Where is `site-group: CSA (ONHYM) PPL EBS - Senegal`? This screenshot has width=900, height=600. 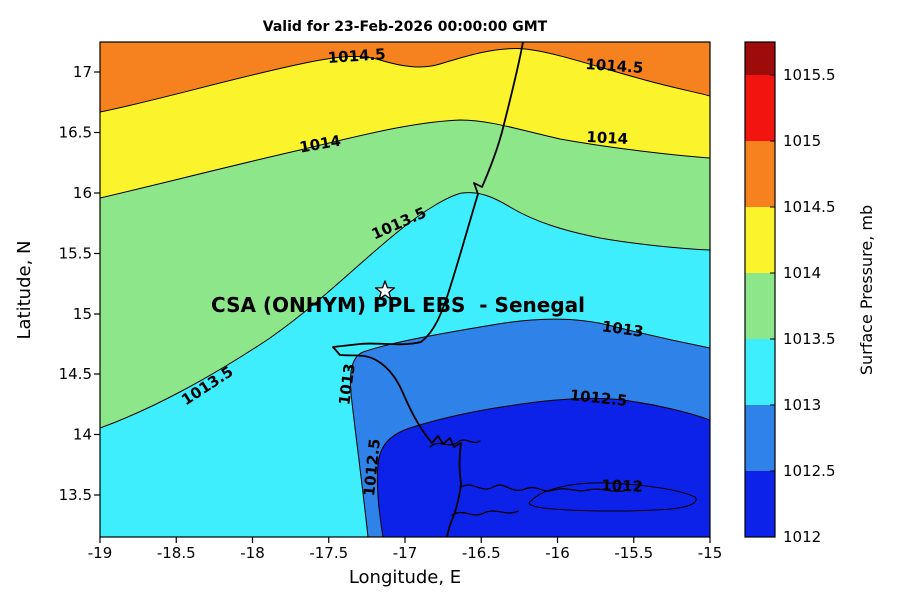 site-group: CSA (ONHYM) PPL EBS - Senegal is located at coordinates (398, 298).